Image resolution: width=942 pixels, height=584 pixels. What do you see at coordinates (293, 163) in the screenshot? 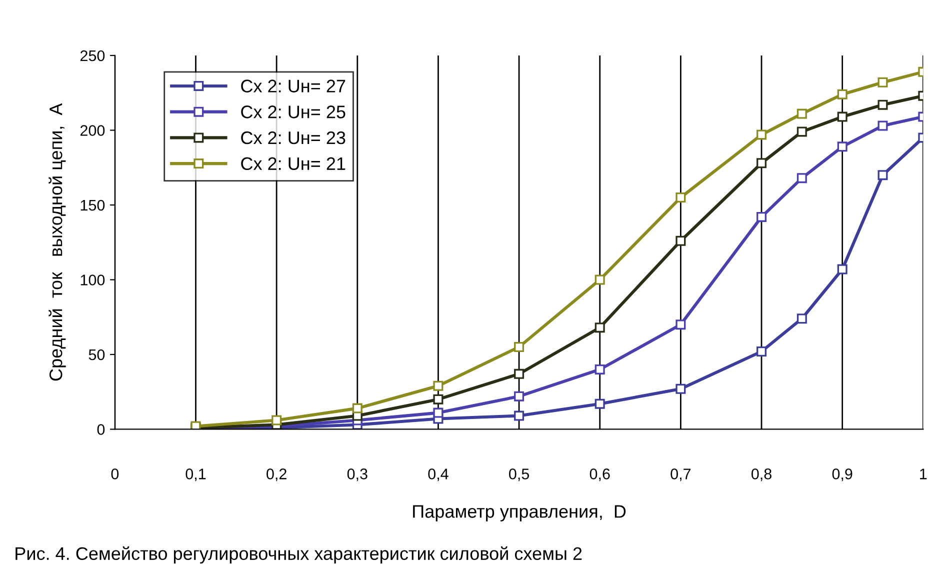
I see `legend-label: Сх 2: Uн= 21` at bounding box center [293, 163].